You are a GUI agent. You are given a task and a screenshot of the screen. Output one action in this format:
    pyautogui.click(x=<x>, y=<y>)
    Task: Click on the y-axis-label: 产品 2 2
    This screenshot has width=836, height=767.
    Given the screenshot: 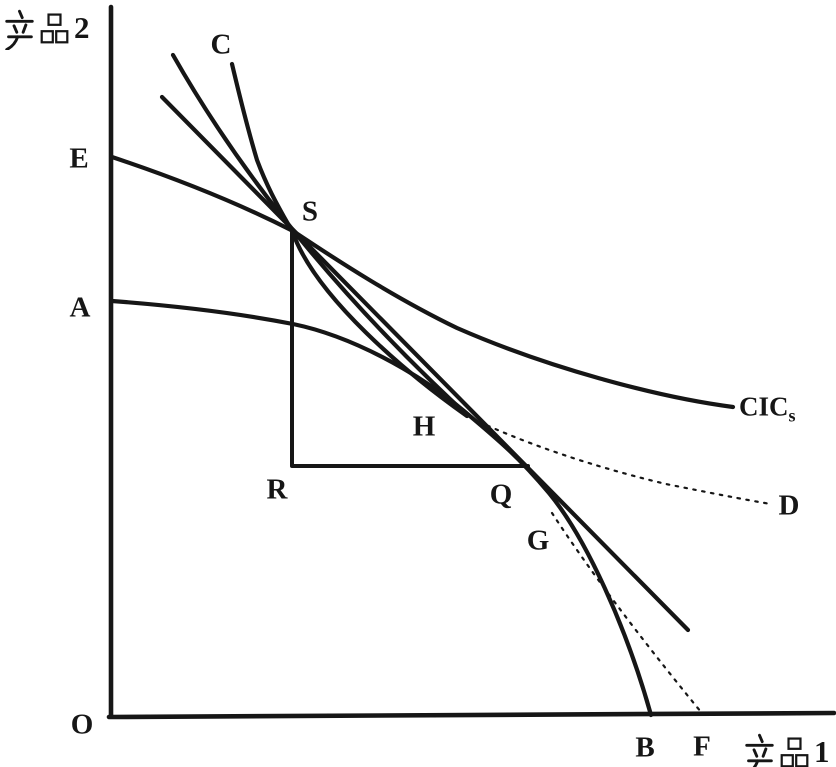 What is the action you would take?
    pyautogui.click(x=47, y=29)
    